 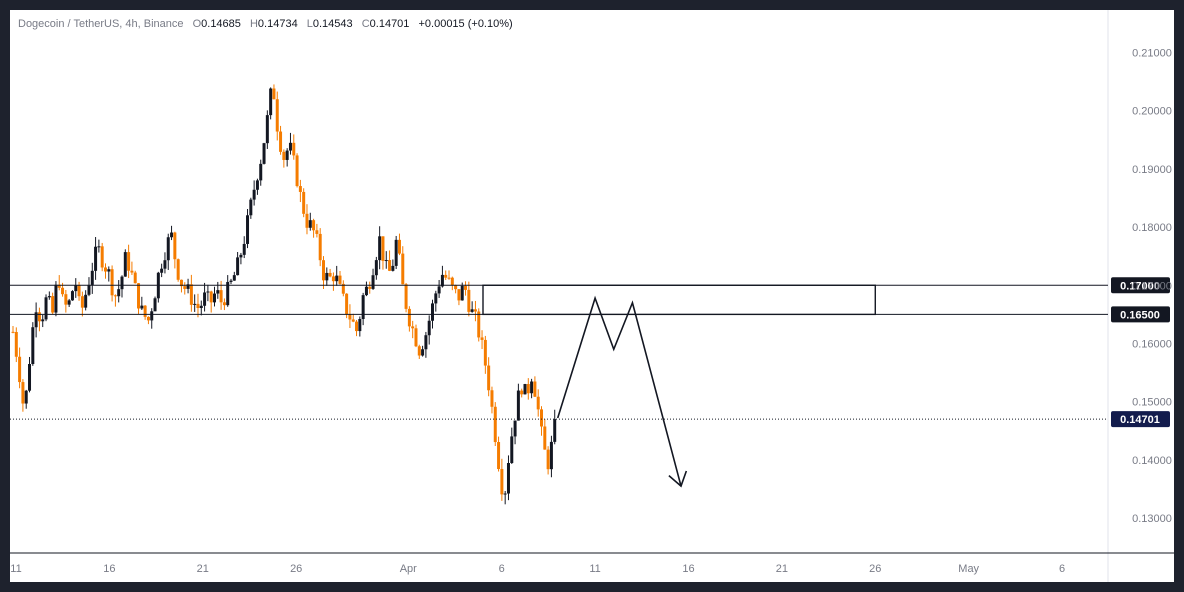 What do you see at coordinates (221, 24) in the screenshot?
I see `open-value: 0.14685` at bounding box center [221, 24].